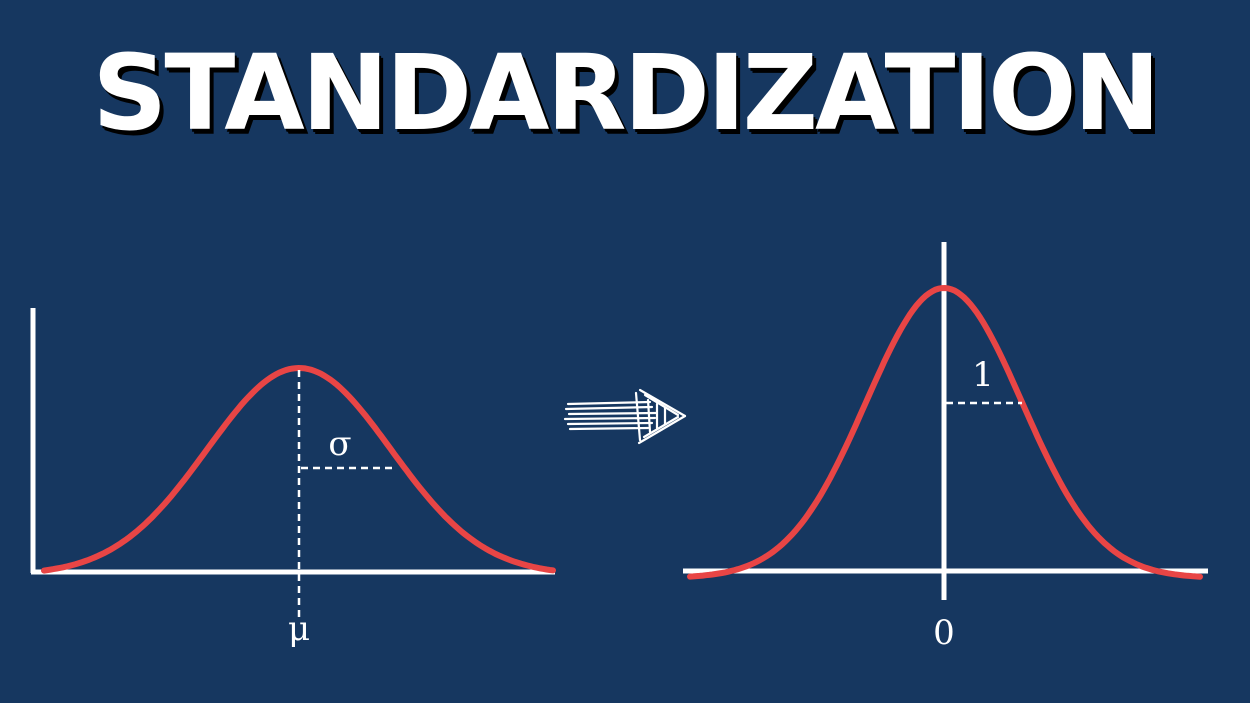  What do you see at coordinates (983, 375) in the screenshot?
I see `right-sd-label: 1` at bounding box center [983, 375].